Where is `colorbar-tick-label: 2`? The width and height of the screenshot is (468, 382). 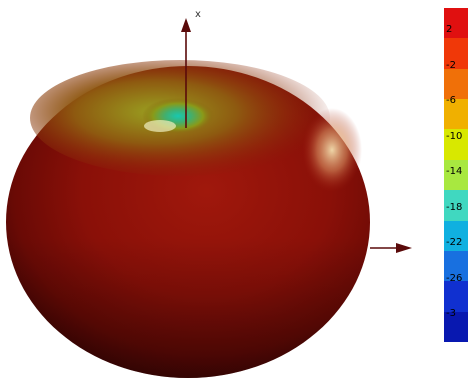
colorbar-tick-label: 2 is located at coordinates (449, 29).